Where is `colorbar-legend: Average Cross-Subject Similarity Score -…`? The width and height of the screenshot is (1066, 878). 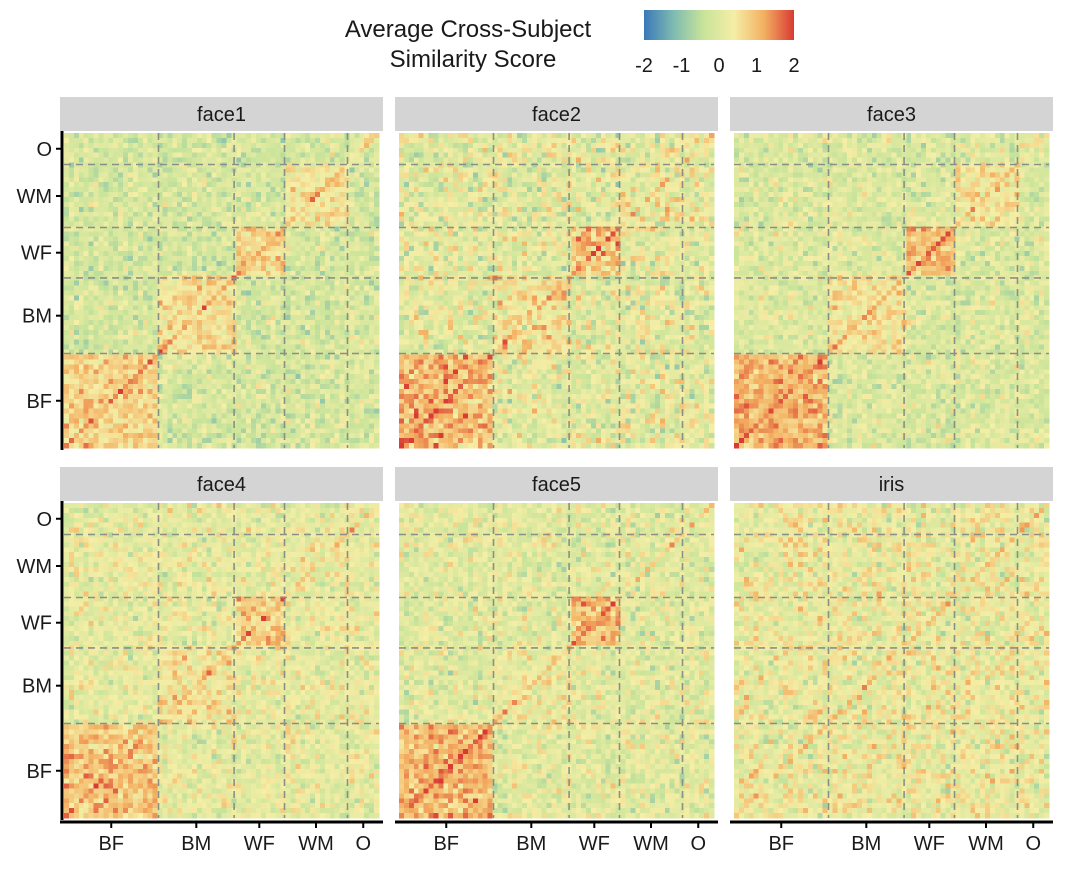
colorbar-legend: Average Cross-Subject Similarity Score -… is located at coordinates (572, 43).